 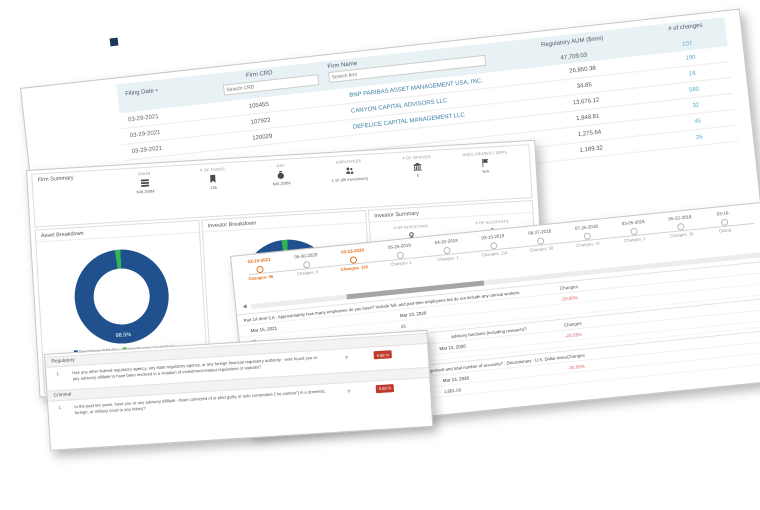 I want to click on employees-icon, so click(x=349, y=171).